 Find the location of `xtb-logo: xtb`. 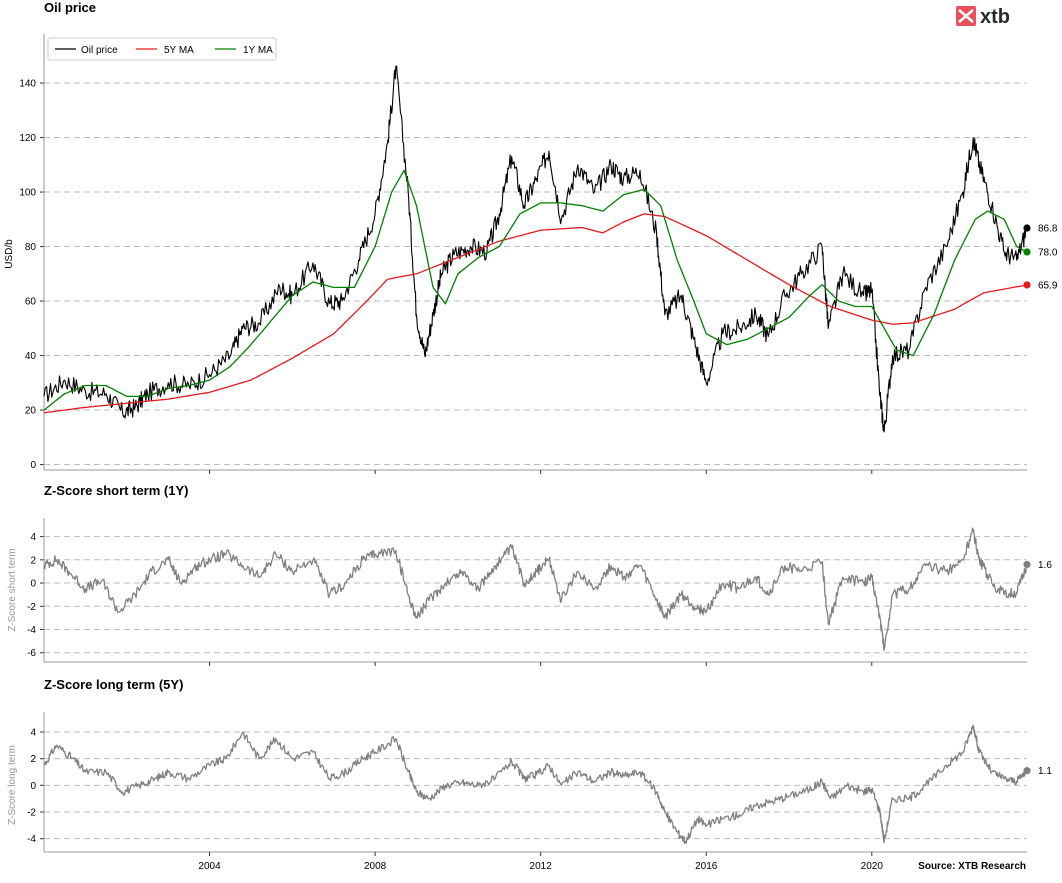

xtb-logo: xtb is located at coordinates (983, 17).